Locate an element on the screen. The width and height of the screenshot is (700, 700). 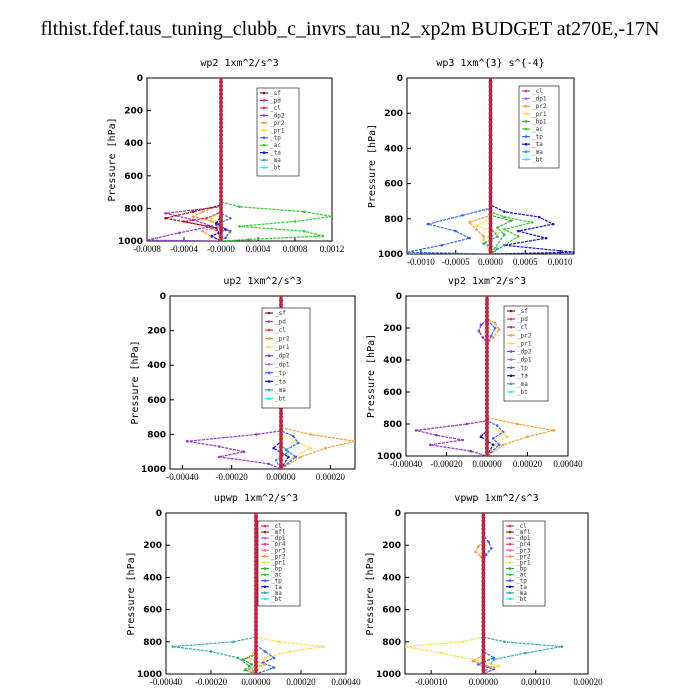
x-tick-label: 0.0004 is located at coordinates (258, 249).